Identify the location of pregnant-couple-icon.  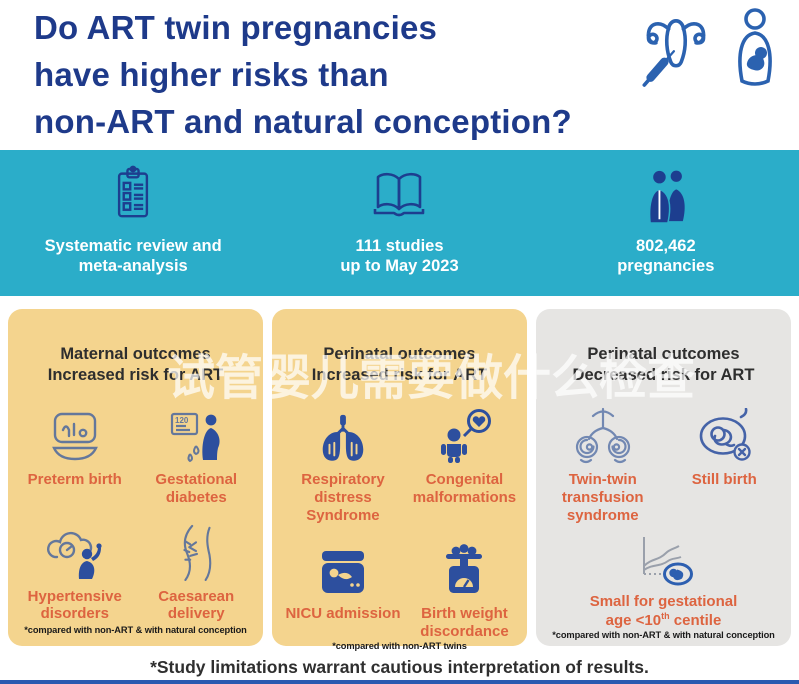
(666, 194).